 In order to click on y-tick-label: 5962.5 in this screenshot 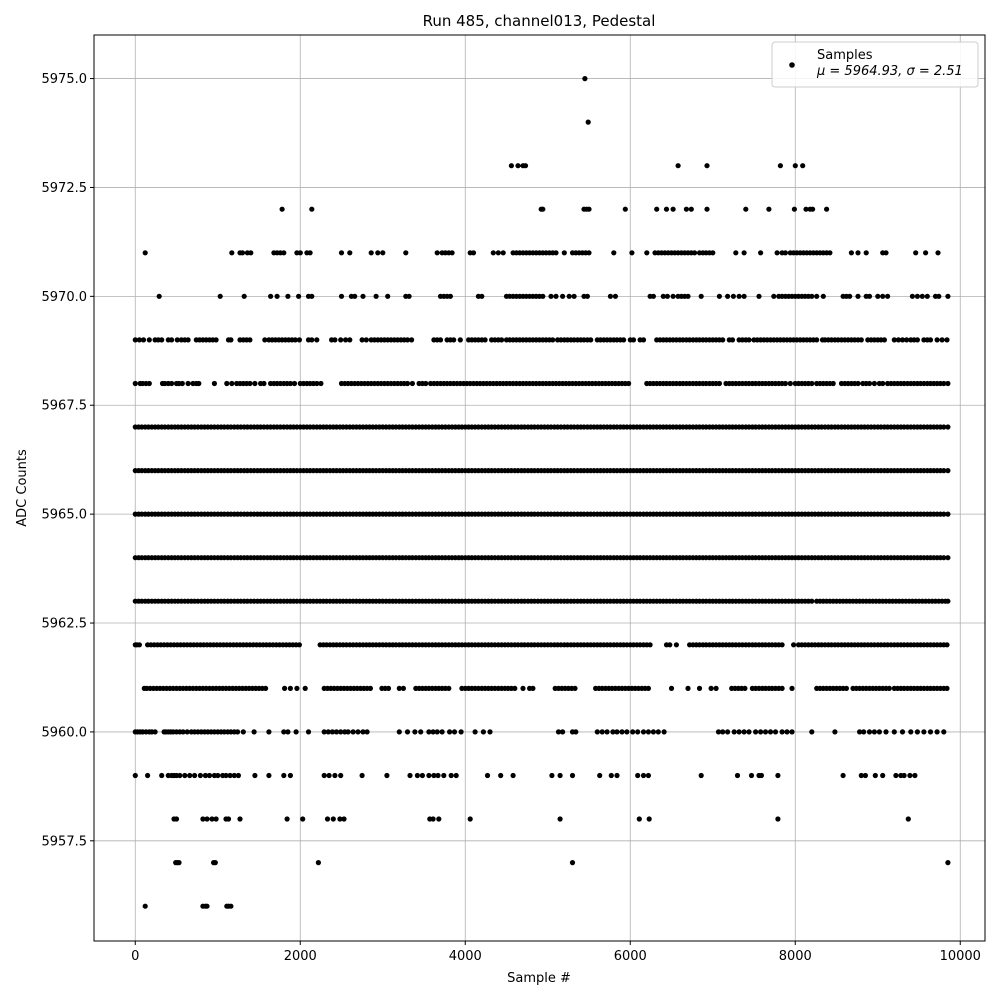, I will do `click(65, 624)`.